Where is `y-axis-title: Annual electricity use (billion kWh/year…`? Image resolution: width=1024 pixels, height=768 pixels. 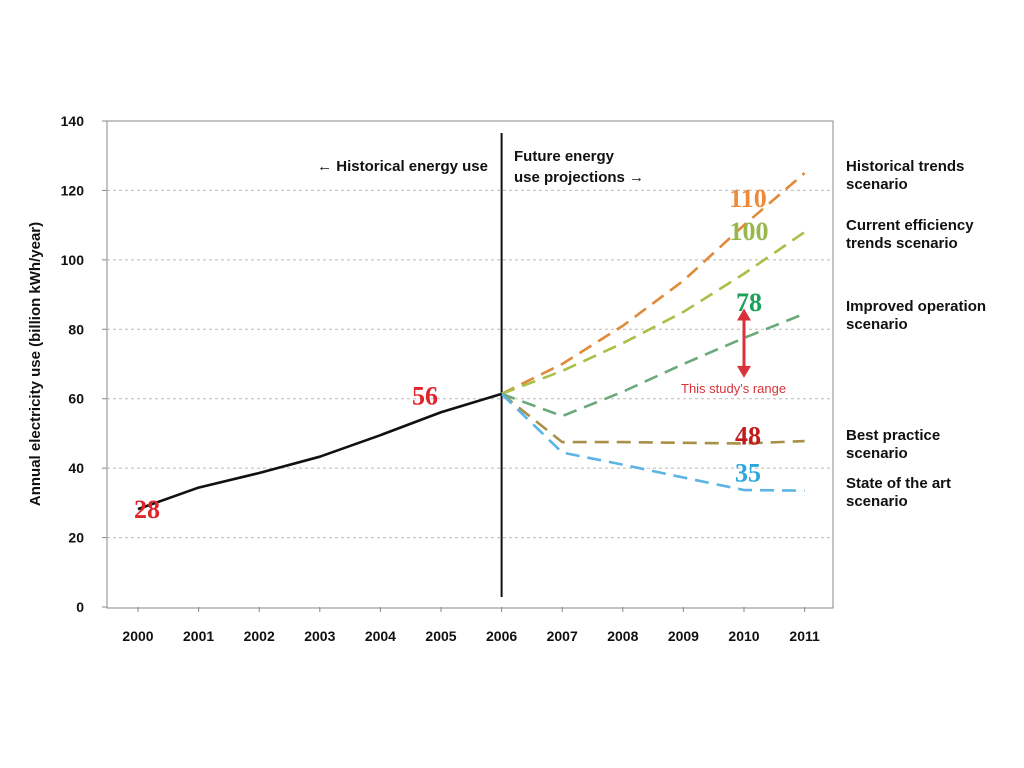
y-axis-title: Annual electricity use (billion kWh/year… is located at coordinates (35, 364).